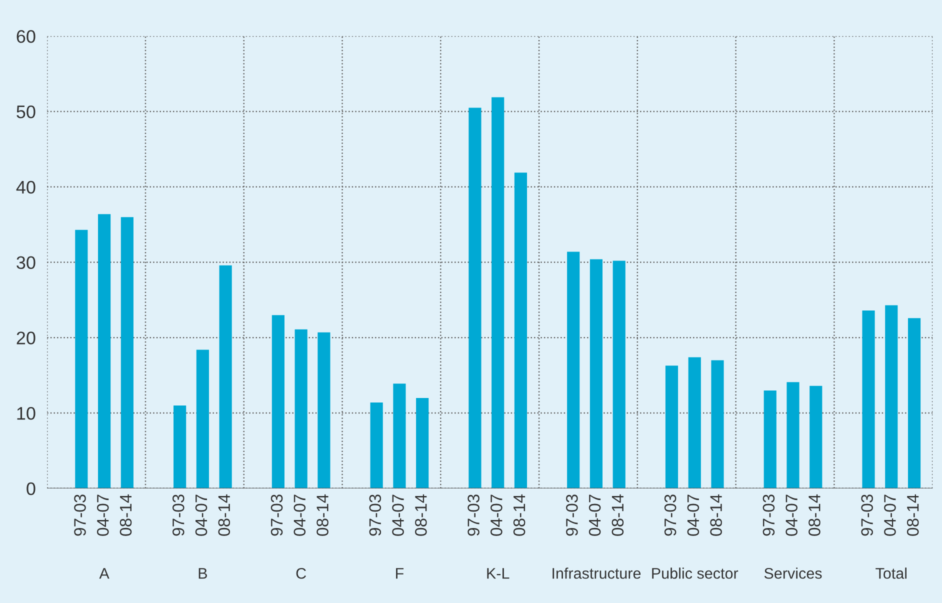 The height and width of the screenshot is (603, 942). Describe the element at coordinates (498, 573) in the screenshot. I see `x-tick-label: K-L` at that location.